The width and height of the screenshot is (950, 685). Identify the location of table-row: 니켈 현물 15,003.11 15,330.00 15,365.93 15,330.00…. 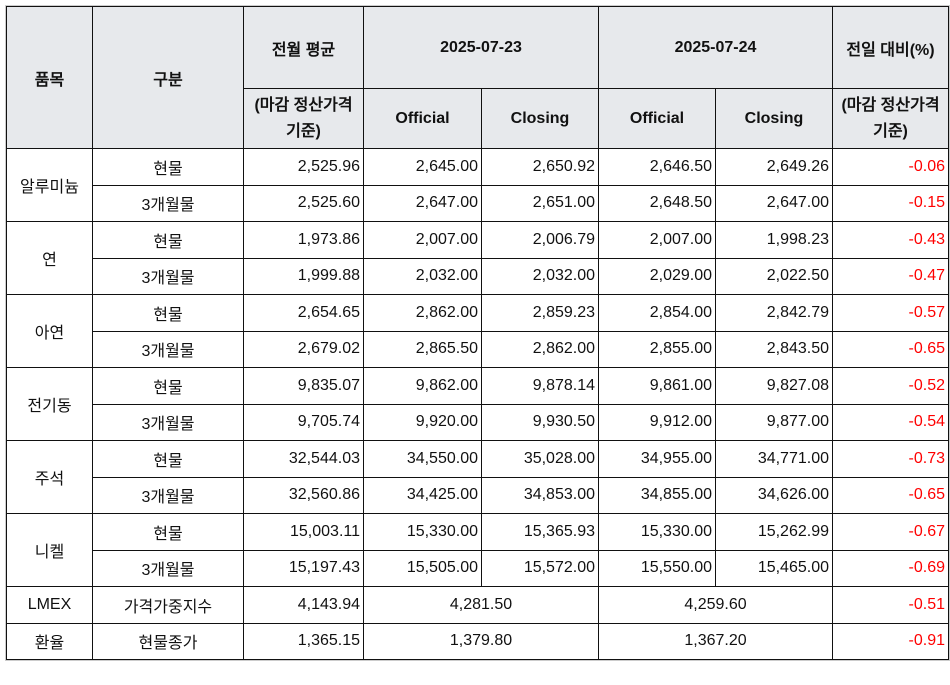
(477, 550).